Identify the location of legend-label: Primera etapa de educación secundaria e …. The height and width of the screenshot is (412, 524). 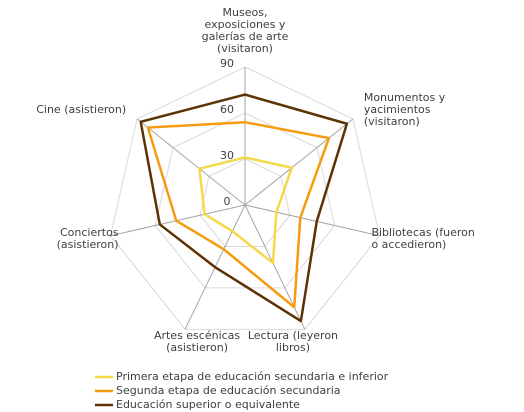
(252, 376).